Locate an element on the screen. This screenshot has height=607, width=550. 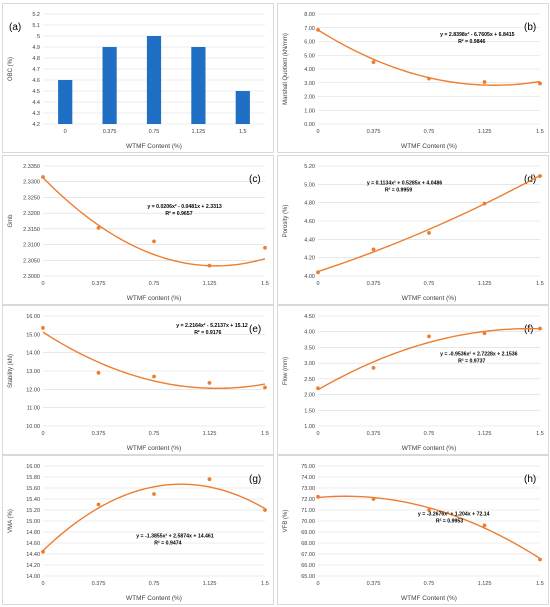
y-tick-label: 14.20 is located at coordinates (33, 566).